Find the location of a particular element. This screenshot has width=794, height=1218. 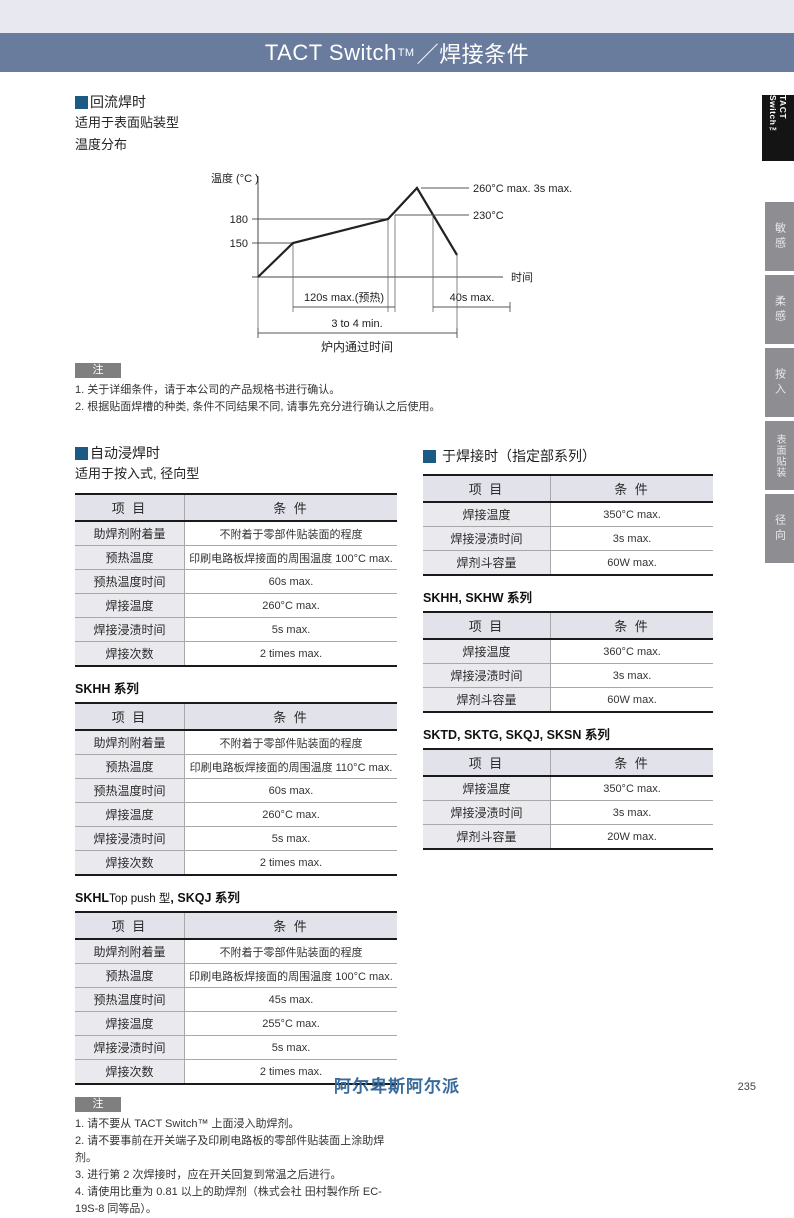

sidebar-tab-sensitive: 敏感 is located at coordinates (779, 236).